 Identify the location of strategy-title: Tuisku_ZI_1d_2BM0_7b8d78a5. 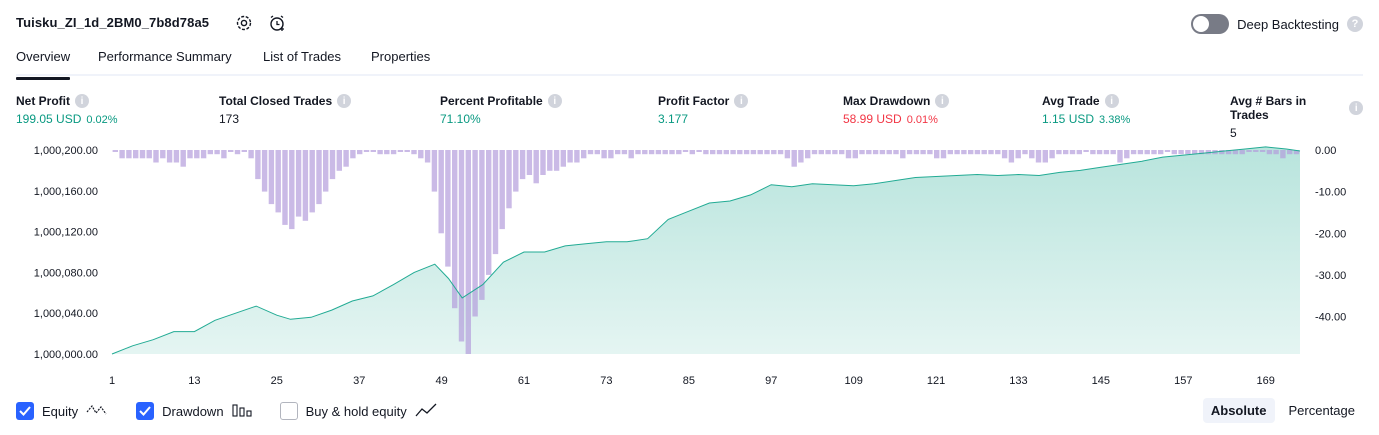
(113, 22).